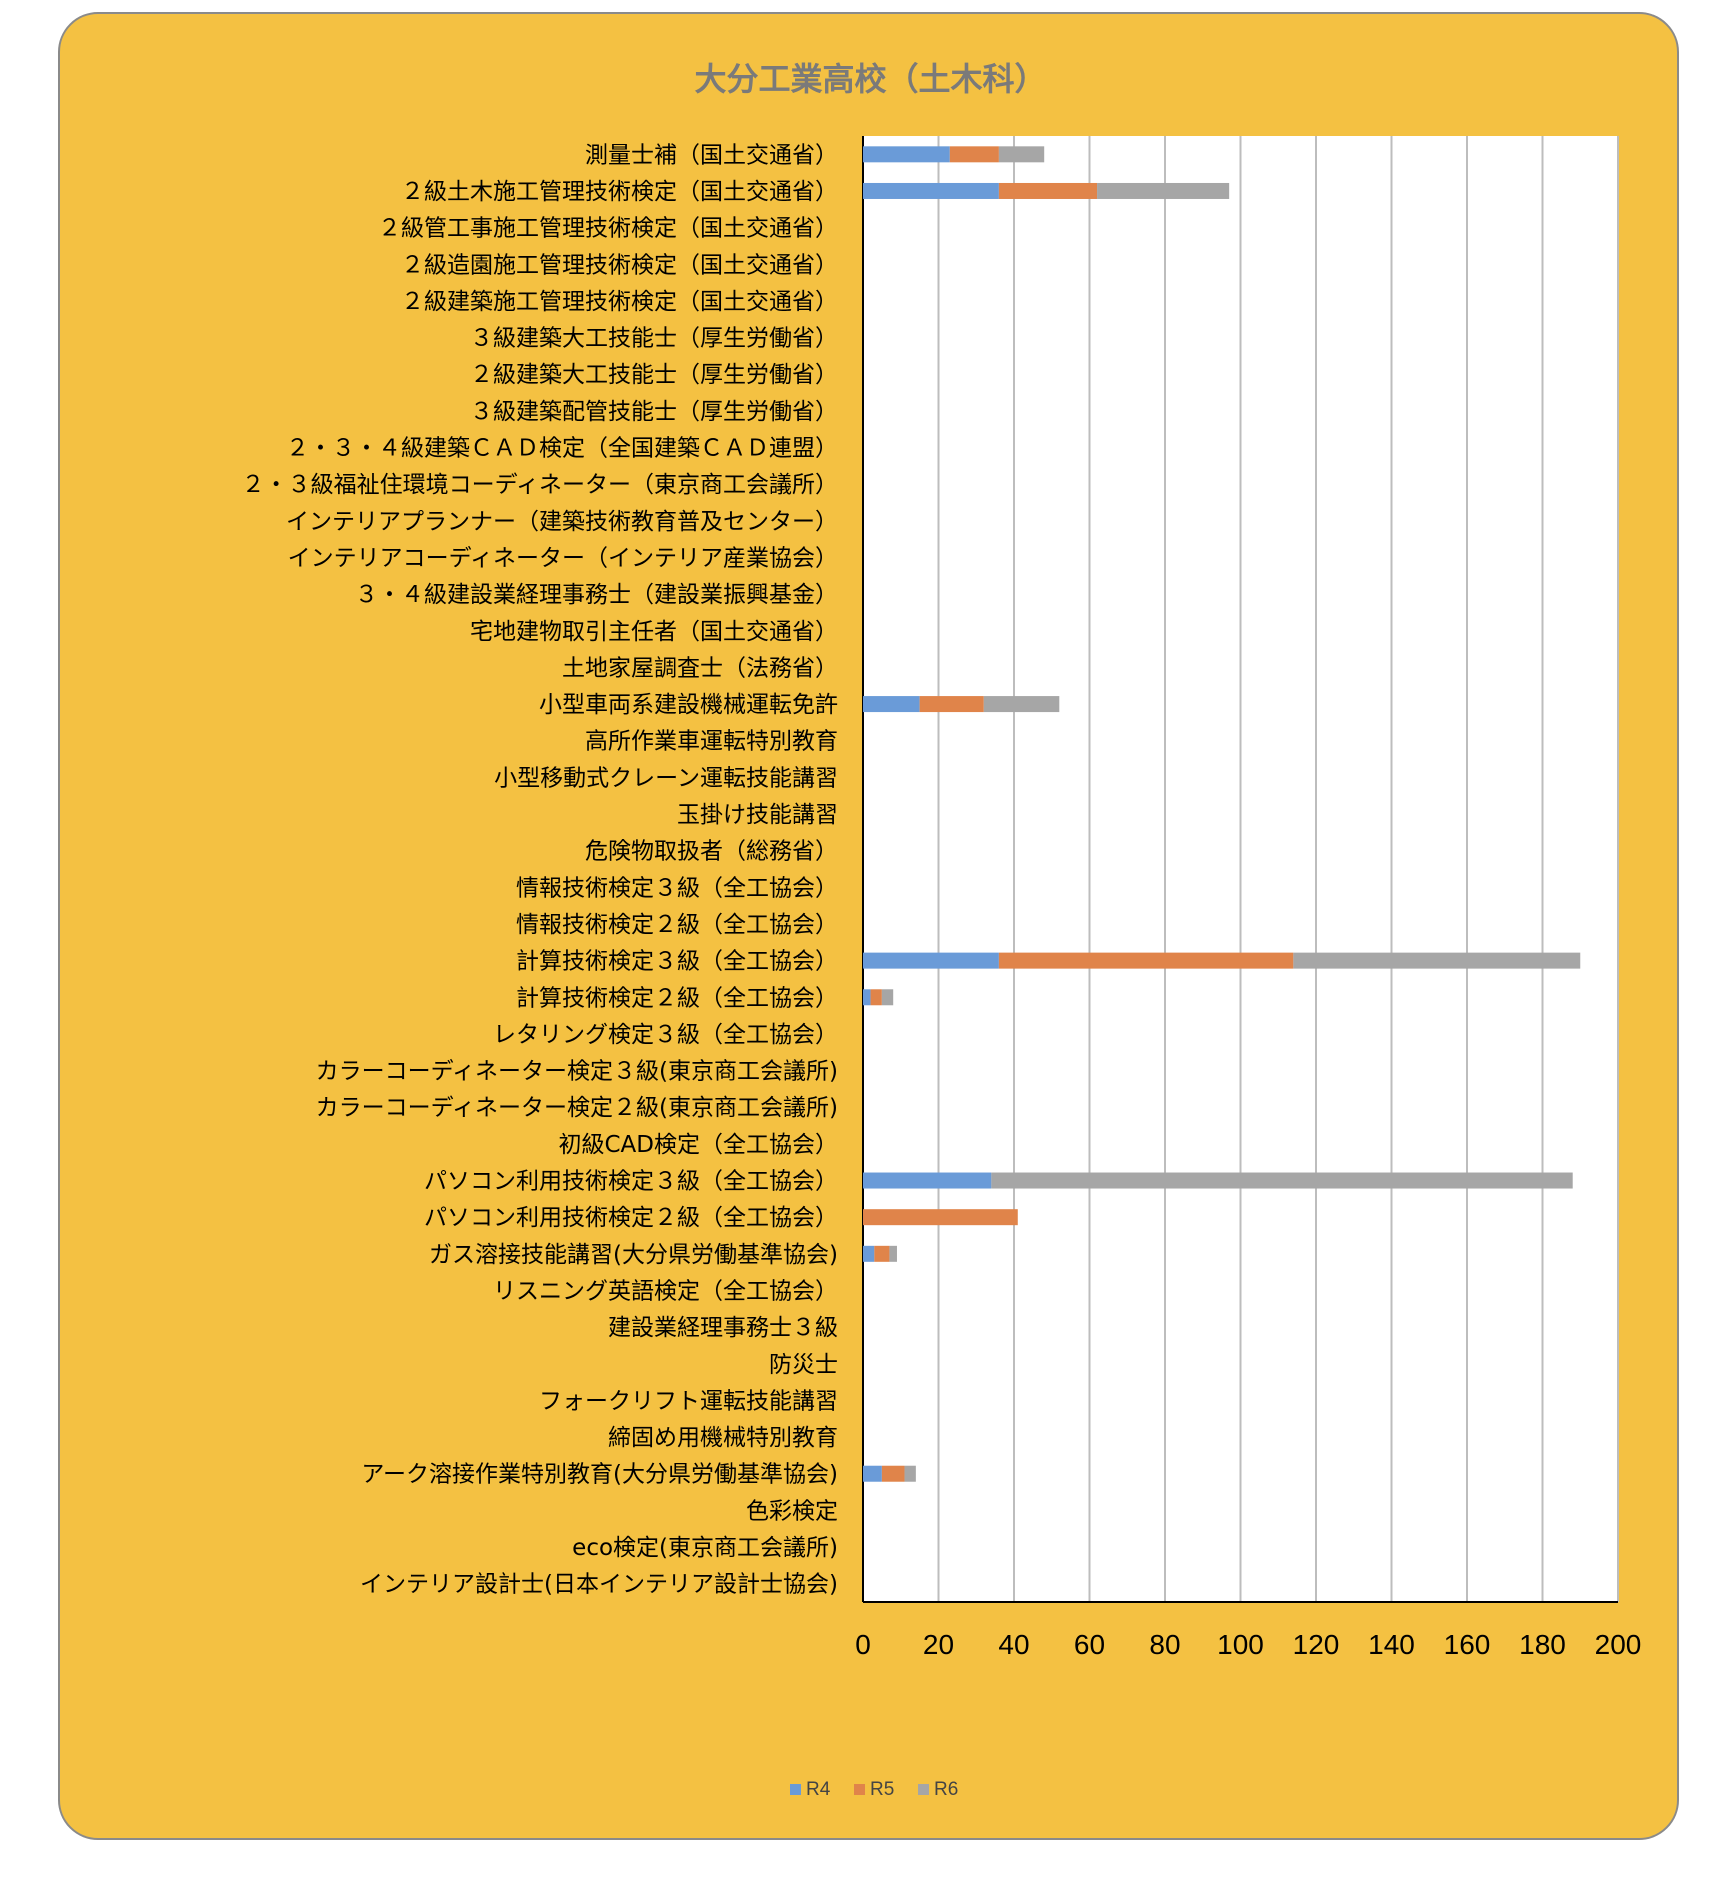 This screenshot has height=1882, width=1736. Describe the element at coordinates (619, 192) in the screenshot. I see `category-label: ２級土木施工管理技術検定（国土交通省）` at that location.